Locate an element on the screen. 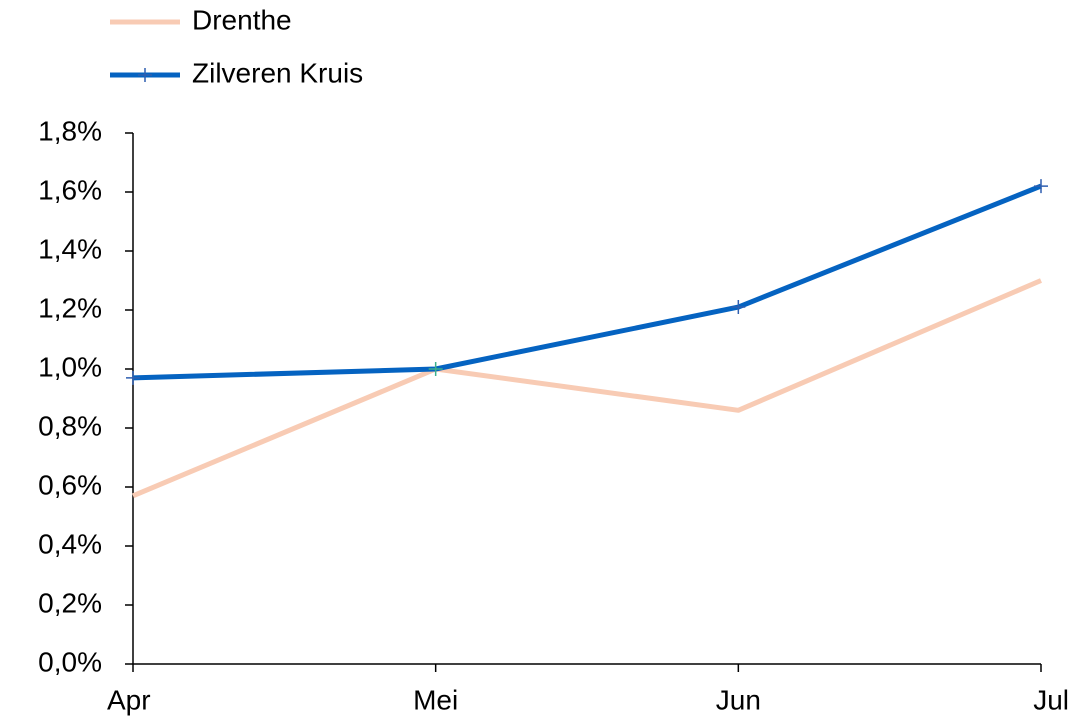 This screenshot has width=1071, height=721. y-tick-label: 0,0% is located at coordinates (70, 661).